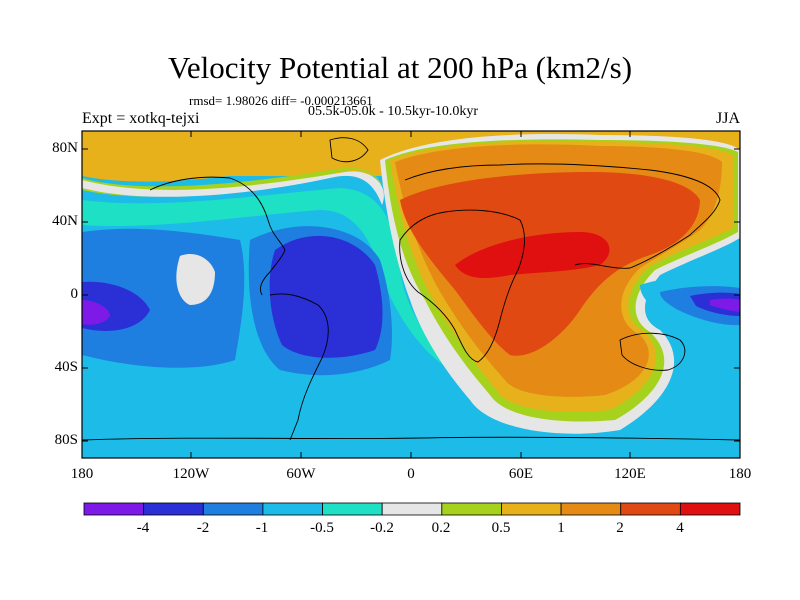 This screenshot has height=600, width=800. What do you see at coordinates (561, 528) in the screenshot?
I see `colorbar-label-7: 1` at bounding box center [561, 528].